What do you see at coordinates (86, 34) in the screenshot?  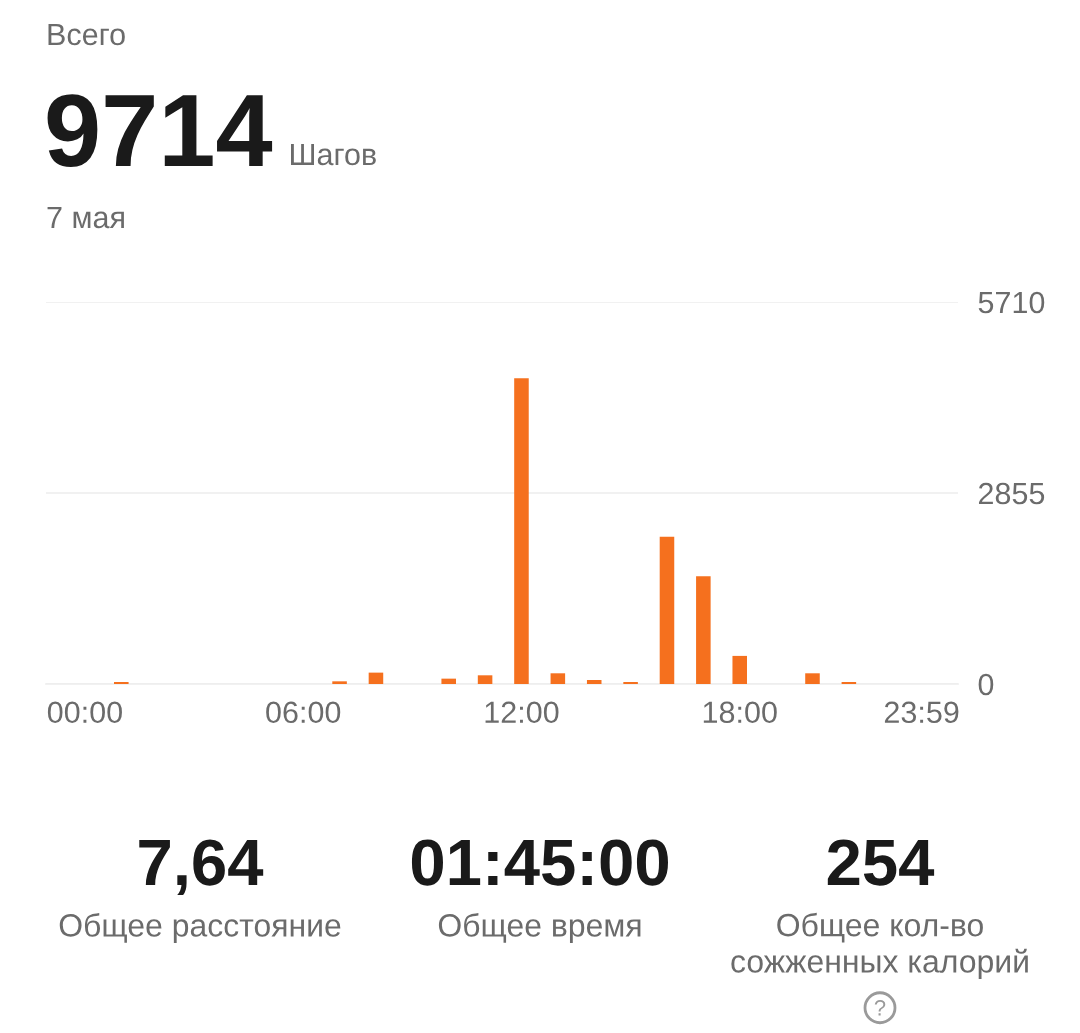 I see `text: Всего` at bounding box center [86, 34].